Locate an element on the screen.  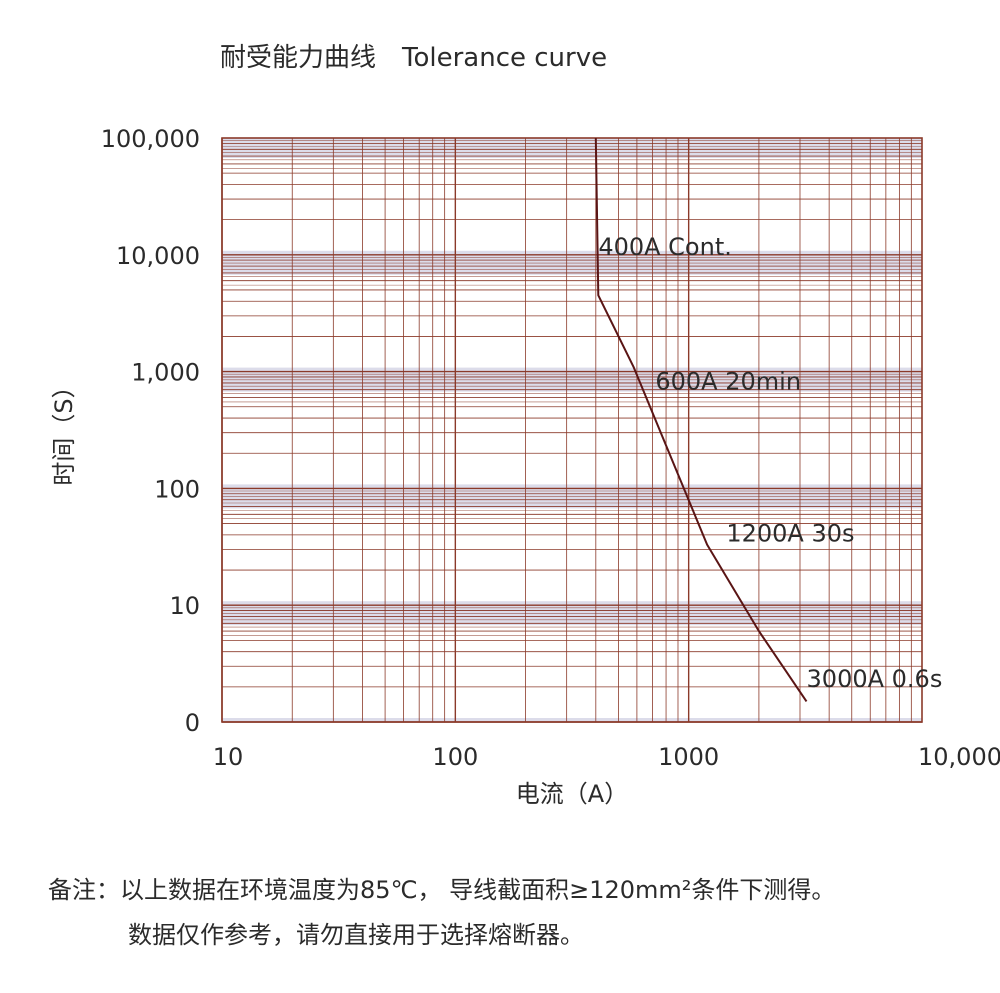
y-tick-label: 1,000 is located at coordinates (165, 373).